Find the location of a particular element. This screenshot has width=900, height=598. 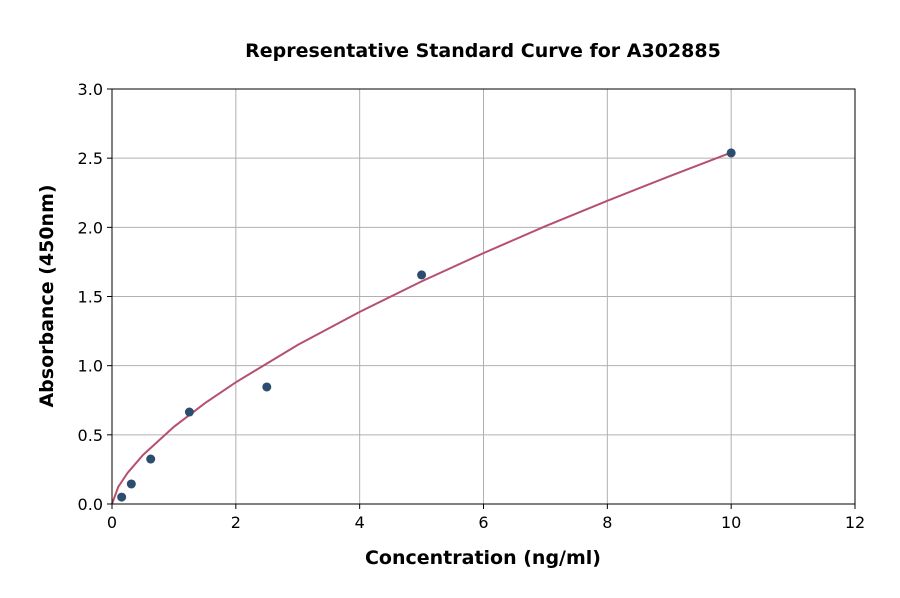

y-tick-label: 2.0 is located at coordinates (90, 227).